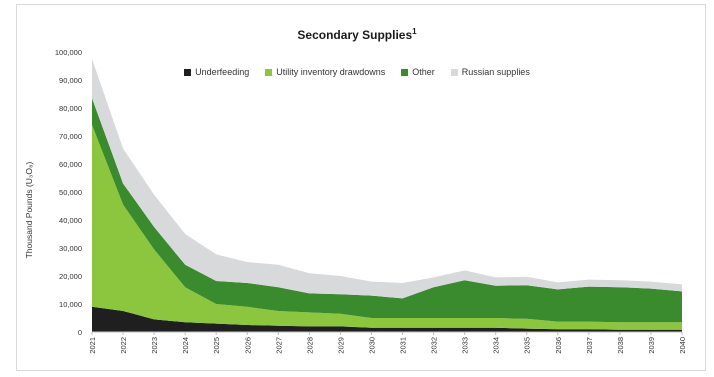  I want to click on y-tick-label: 10,000, so click(70, 304).